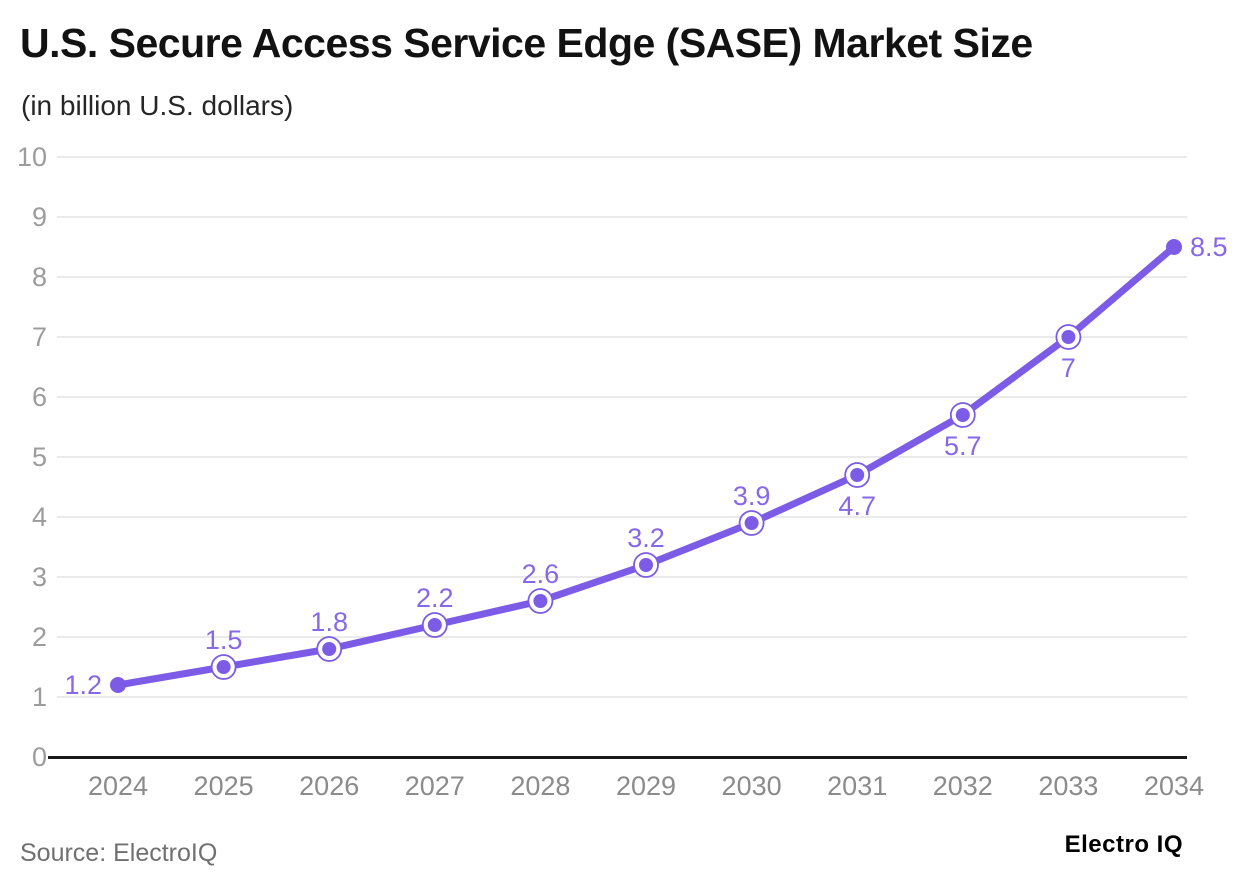 Image resolution: width=1240 pixels, height=884 pixels. What do you see at coordinates (857, 786) in the screenshot?
I see `x-axis-tick-label: 2031` at bounding box center [857, 786].